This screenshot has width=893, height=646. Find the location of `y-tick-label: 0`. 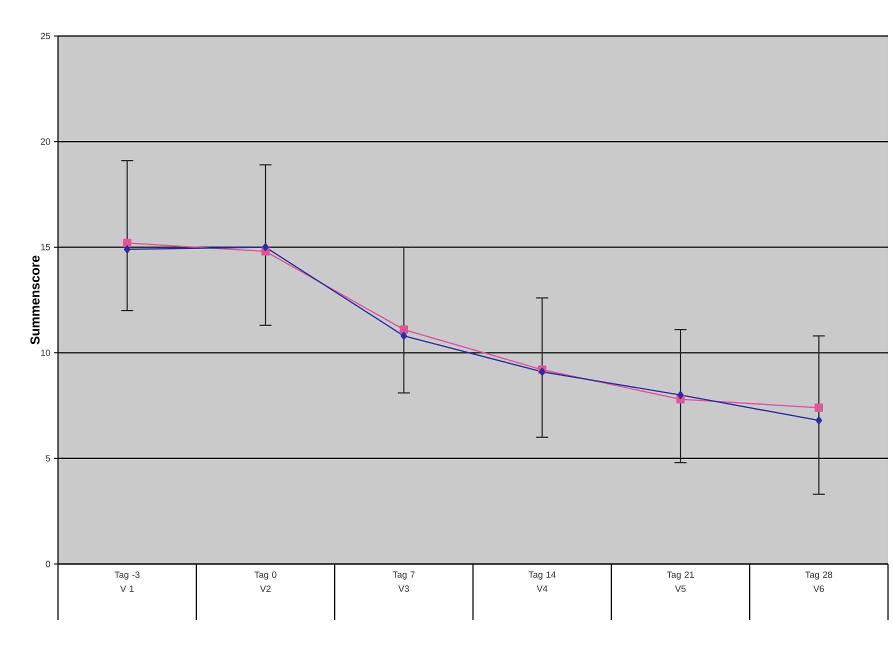

y-tick-label: 0 is located at coordinates (48, 564).